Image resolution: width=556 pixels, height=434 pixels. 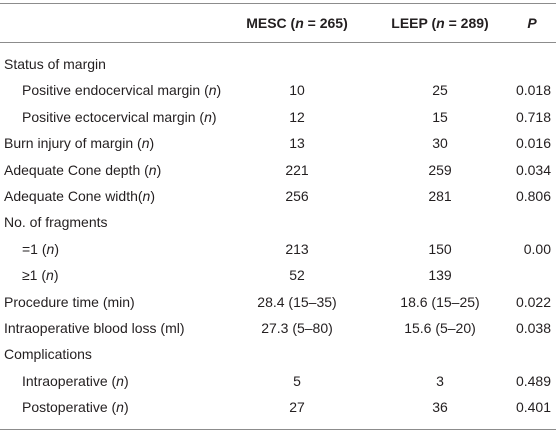 I want to click on text-run: = 289), so click(x=466, y=23).